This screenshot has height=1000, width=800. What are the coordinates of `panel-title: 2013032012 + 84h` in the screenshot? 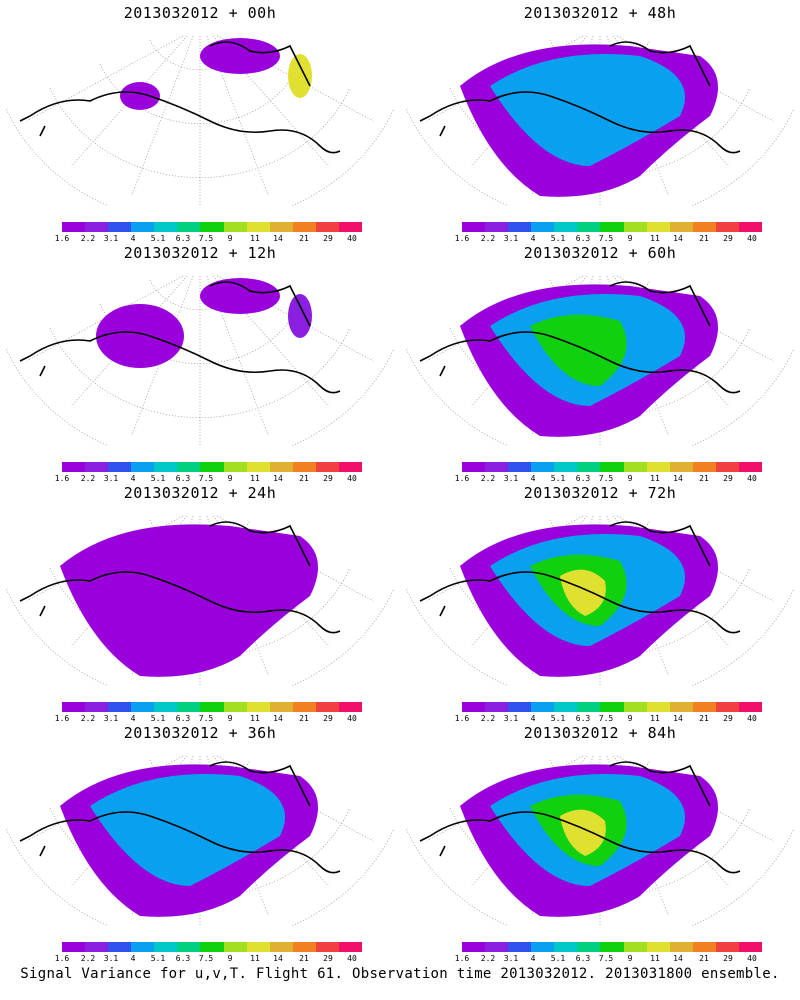 It's located at (600, 733).